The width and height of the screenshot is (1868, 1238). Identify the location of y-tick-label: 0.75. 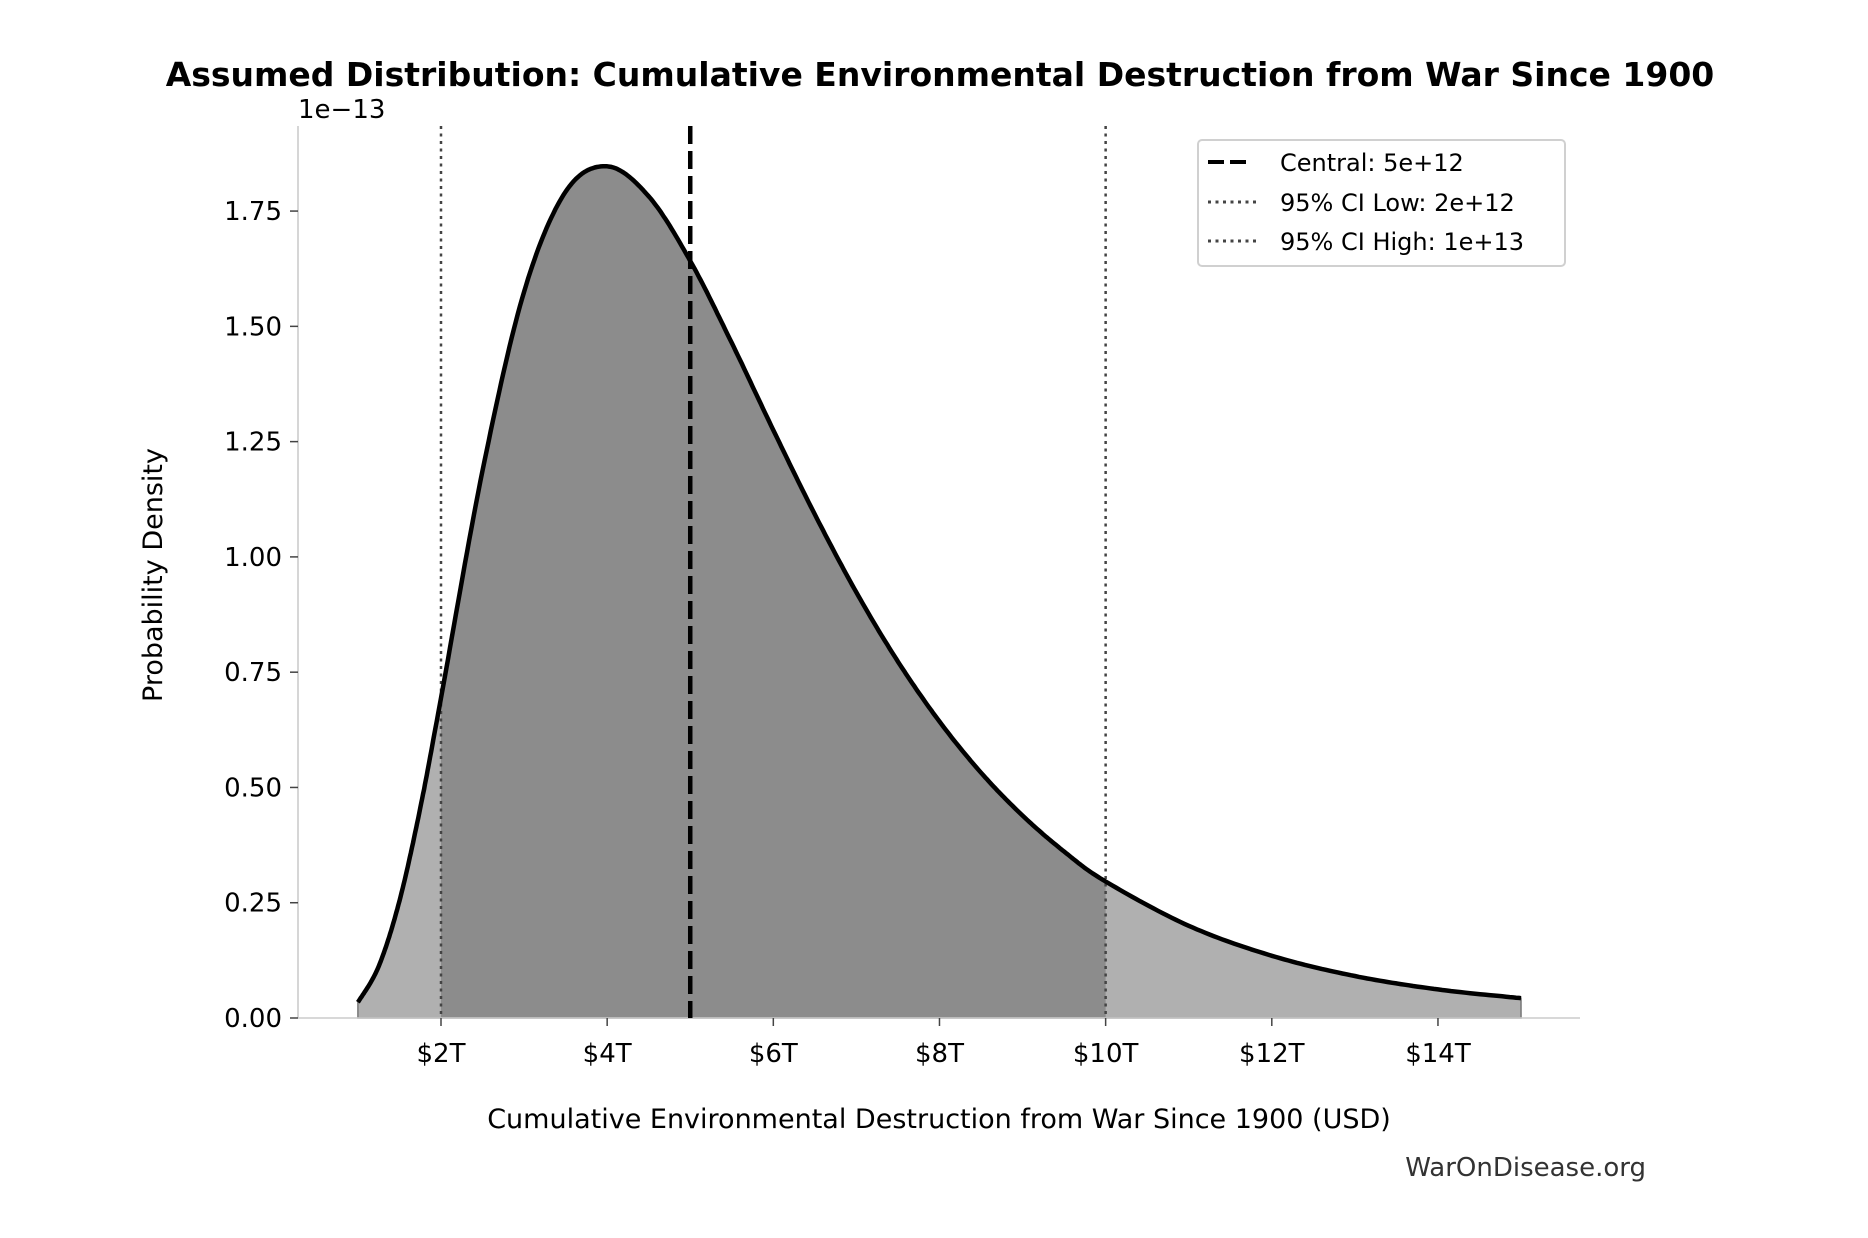
(253, 673).